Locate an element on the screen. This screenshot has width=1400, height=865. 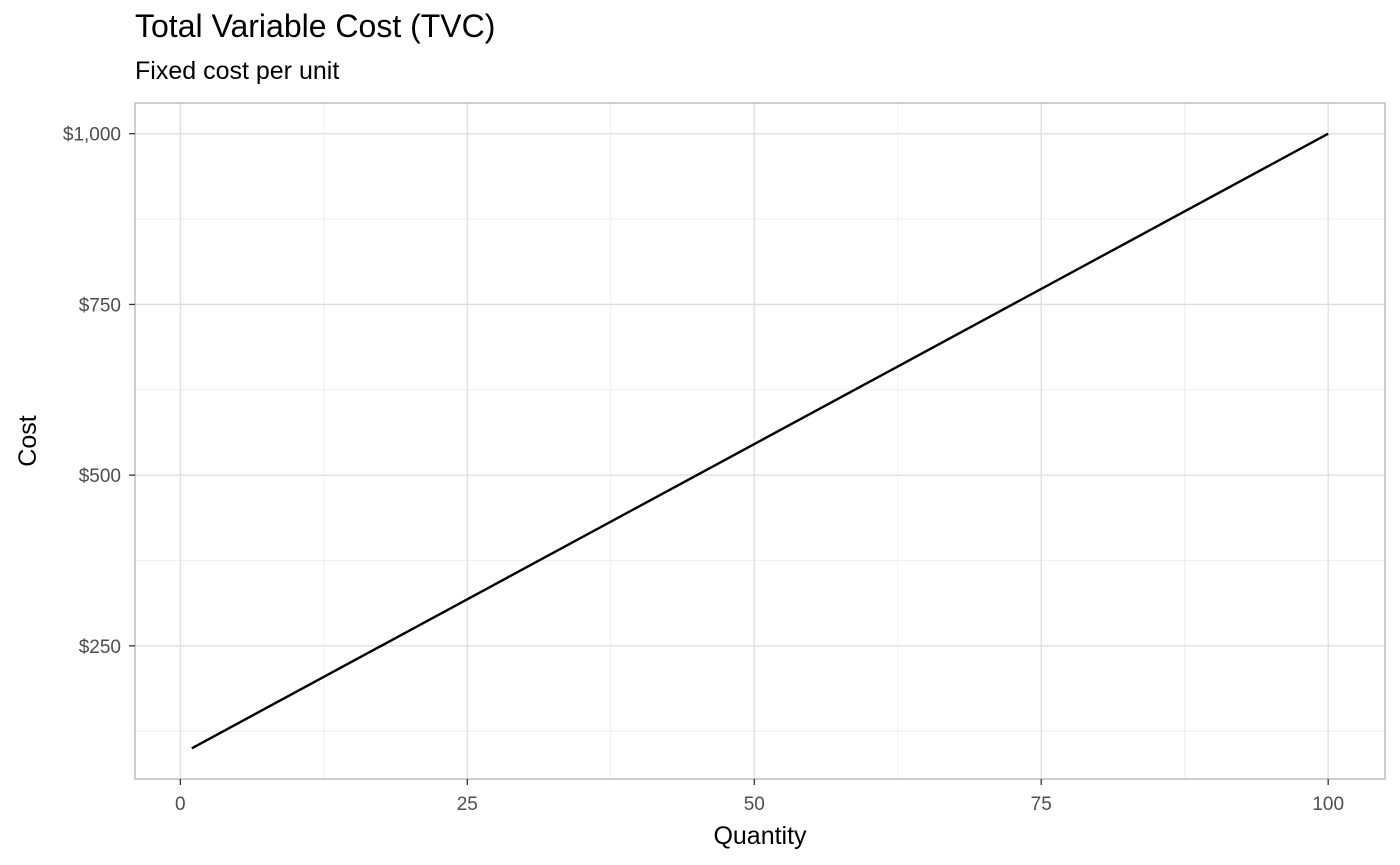
chart-subtitle: Fixed cost per unit is located at coordinates (237, 71).